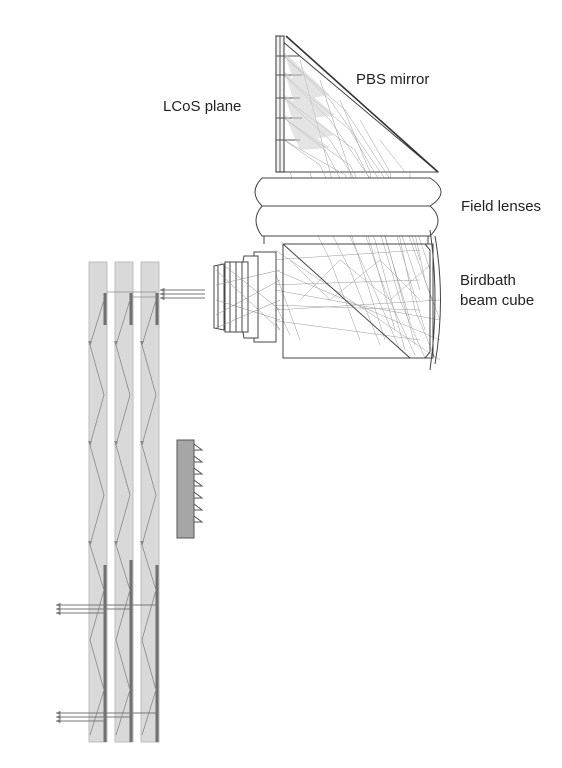 The height and width of the screenshot is (768, 562). What do you see at coordinates (348, 210) in the screenshot?
I see `field-lens-group` at bounding box center [348, 210].